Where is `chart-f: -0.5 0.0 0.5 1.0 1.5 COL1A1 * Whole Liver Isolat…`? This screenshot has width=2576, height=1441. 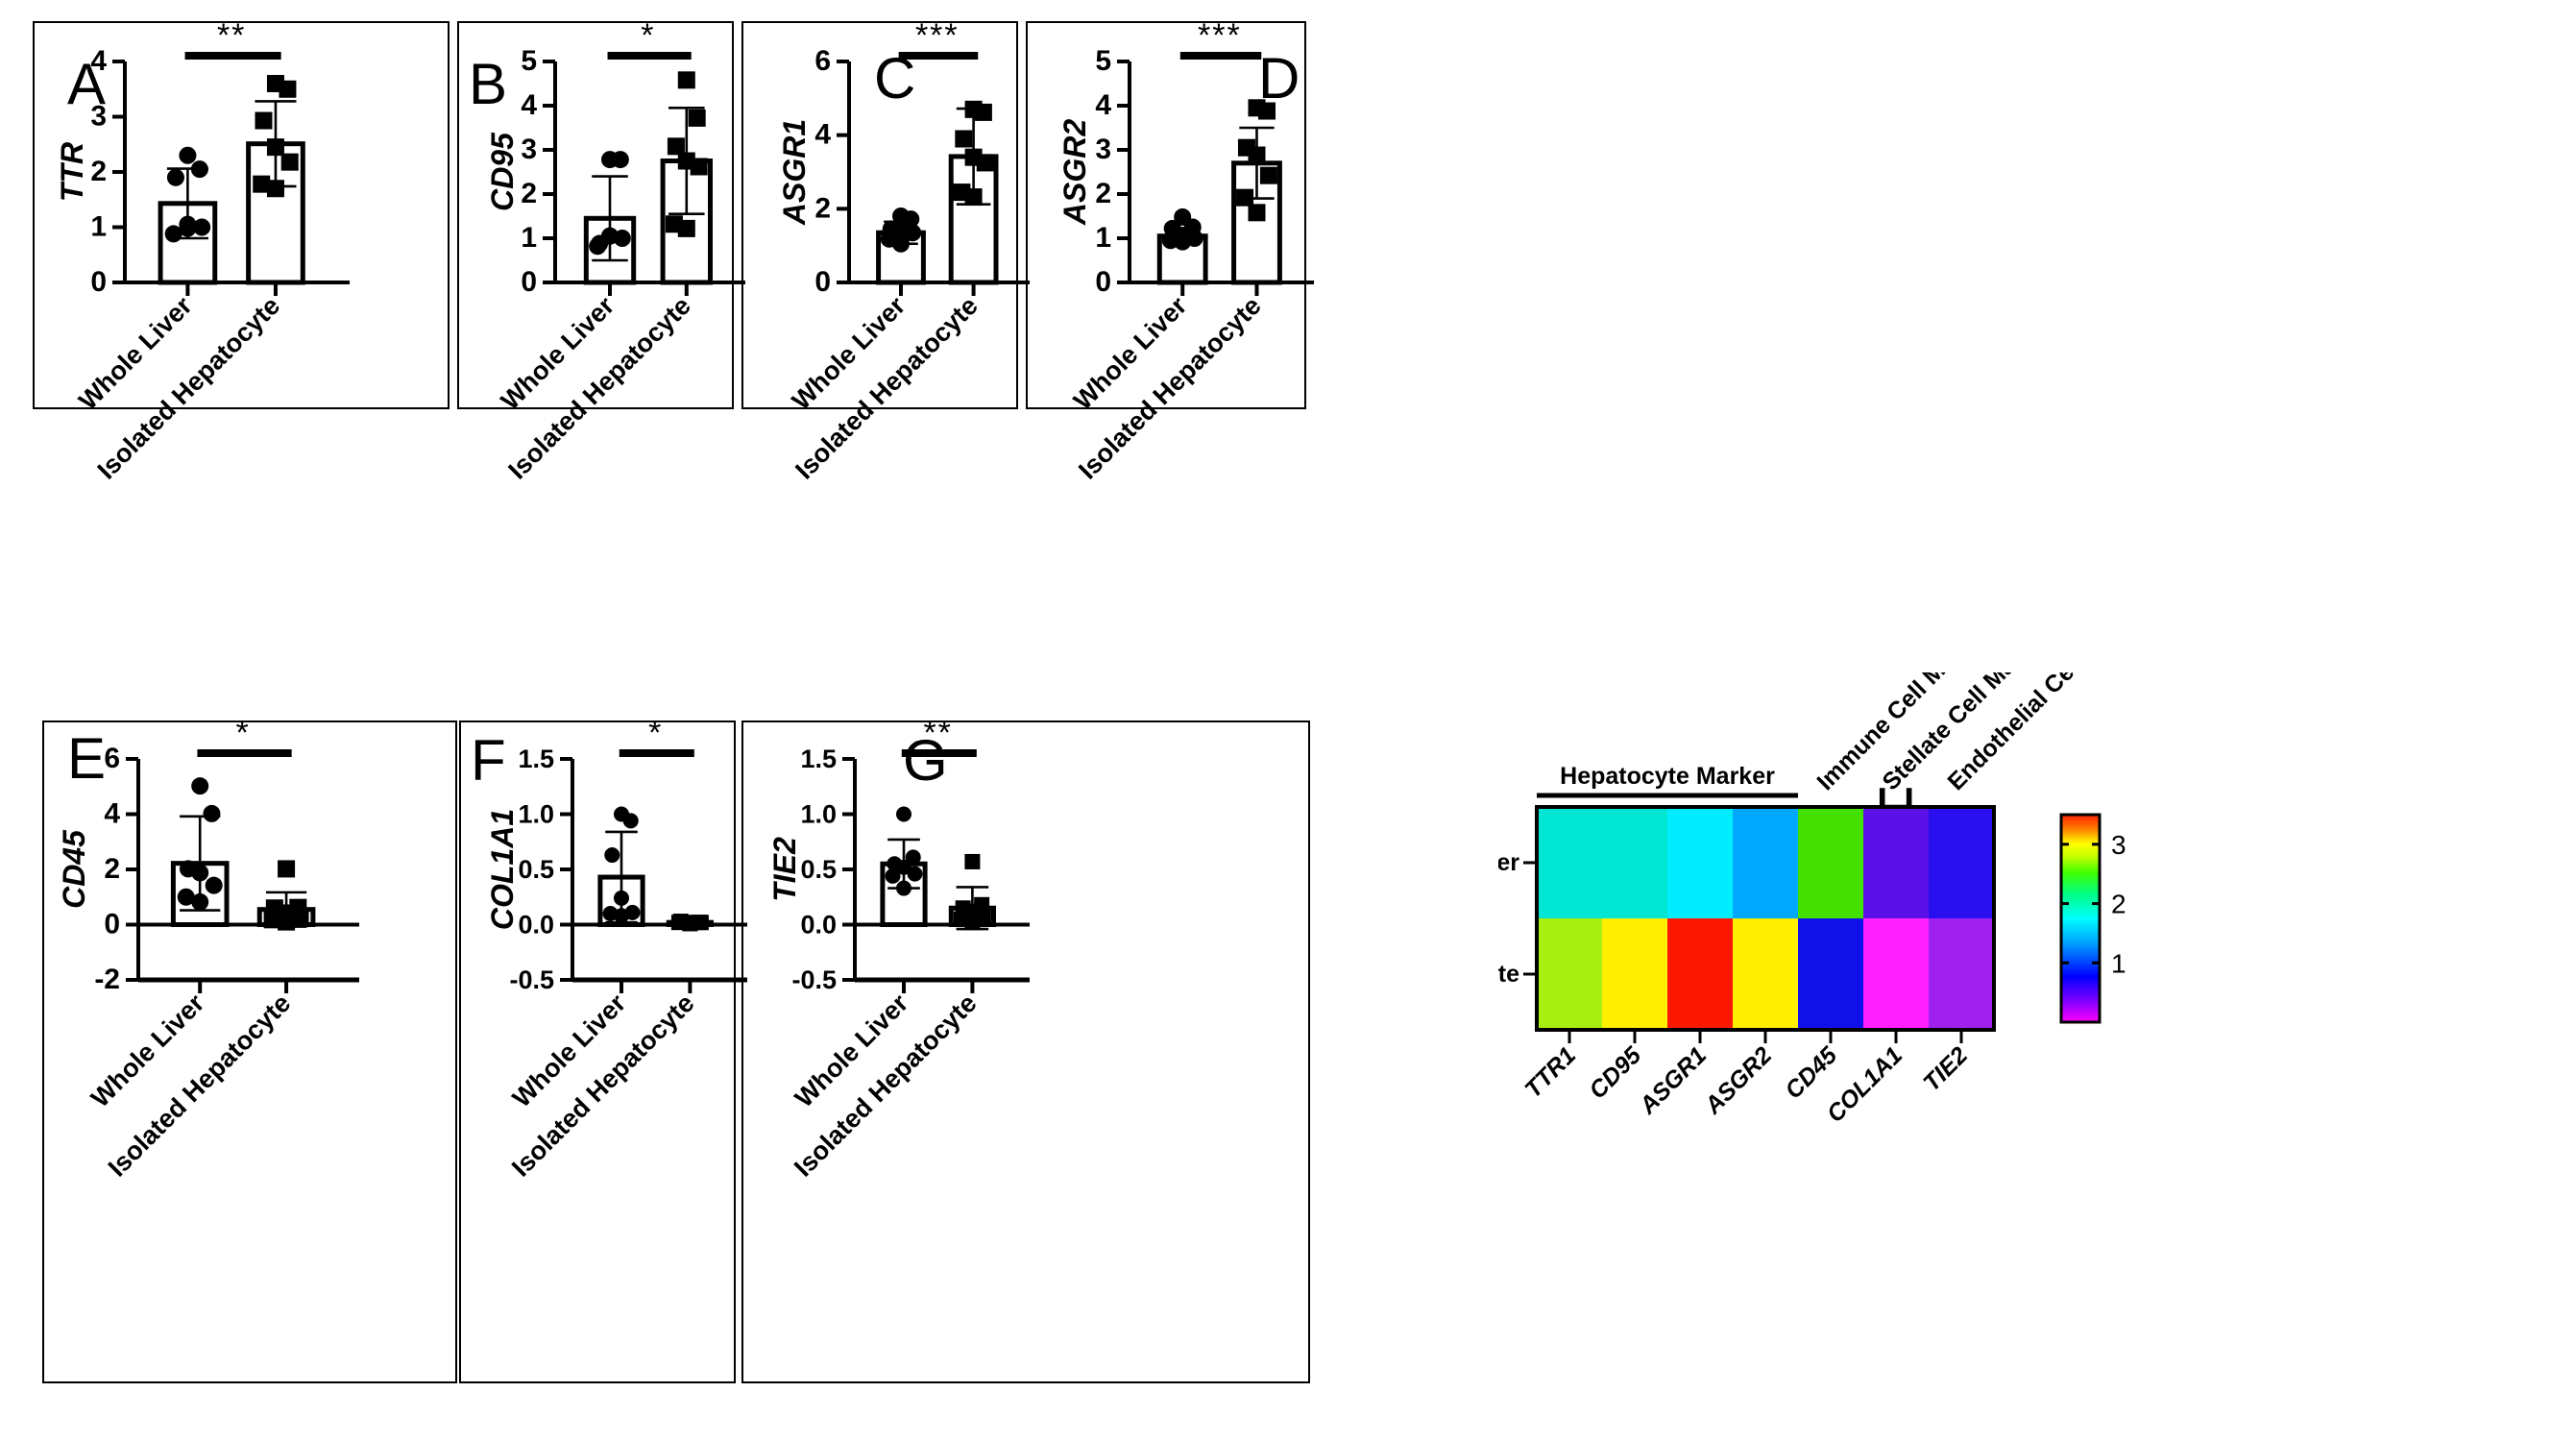 chart-f: -0.5 0.0 0.5 1.0 1.5 COL1A1 * Whole Liver Isolat… is located at coordinates (603, 1051).